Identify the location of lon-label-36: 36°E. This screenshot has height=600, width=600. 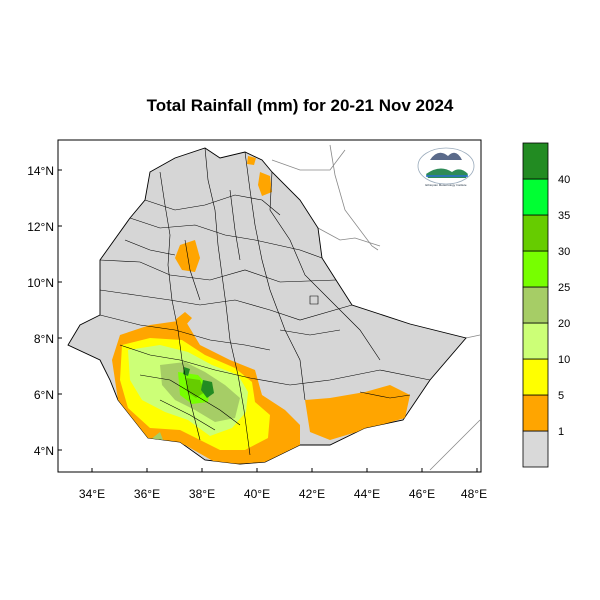
(147, 494).